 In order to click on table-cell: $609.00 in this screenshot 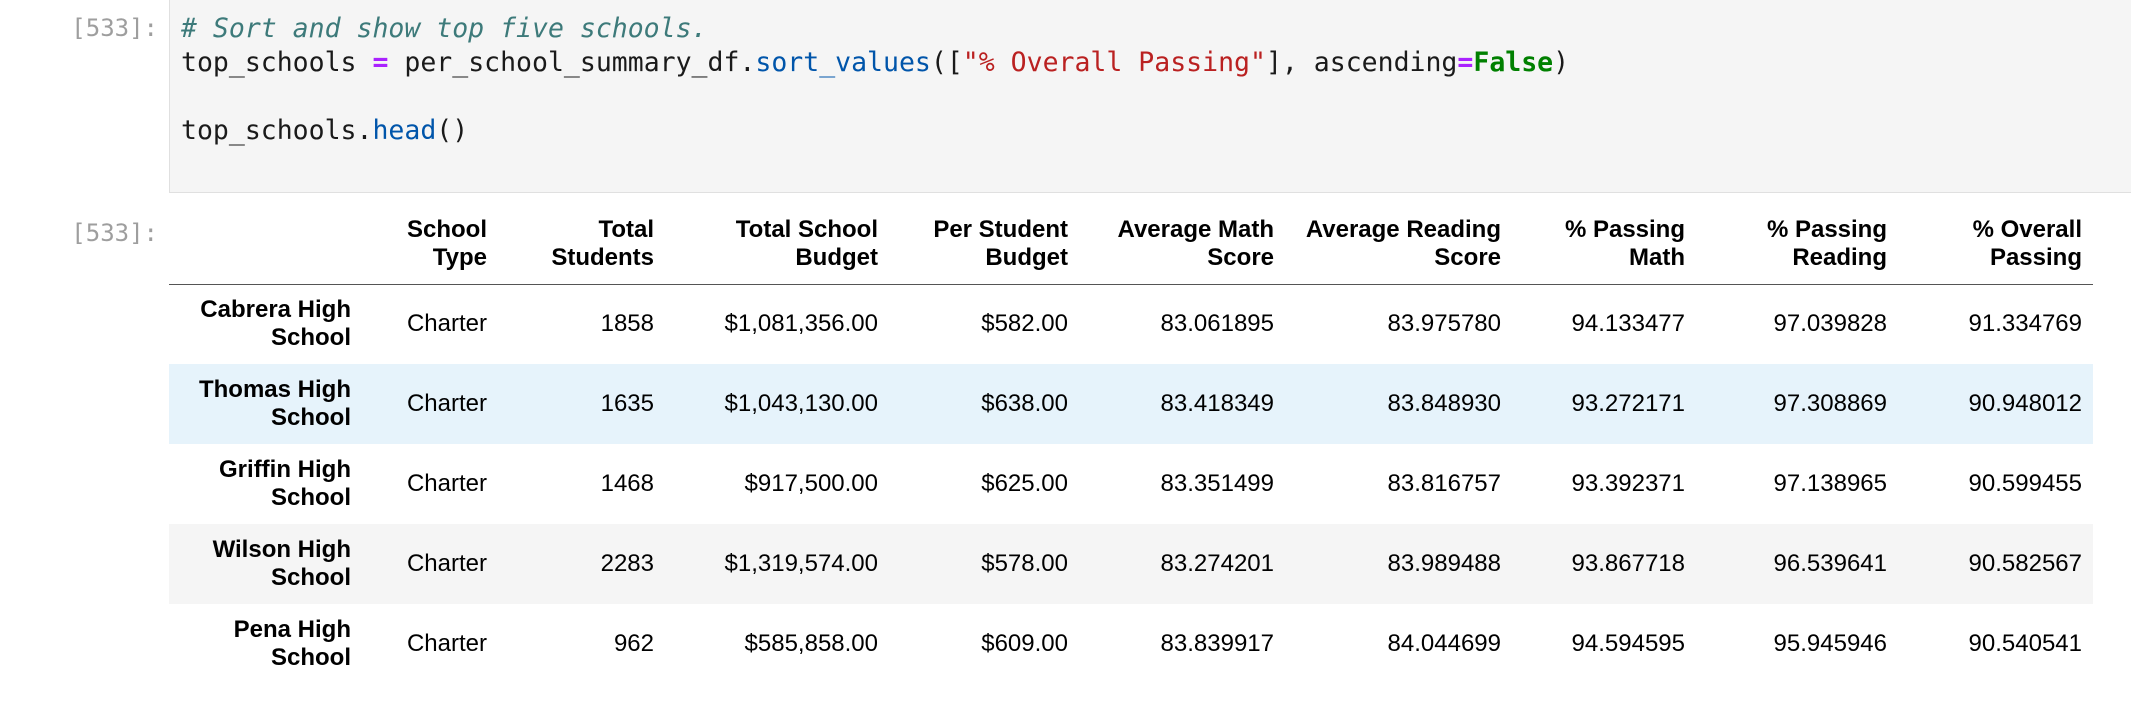, I will do `click(1024, 643)`.